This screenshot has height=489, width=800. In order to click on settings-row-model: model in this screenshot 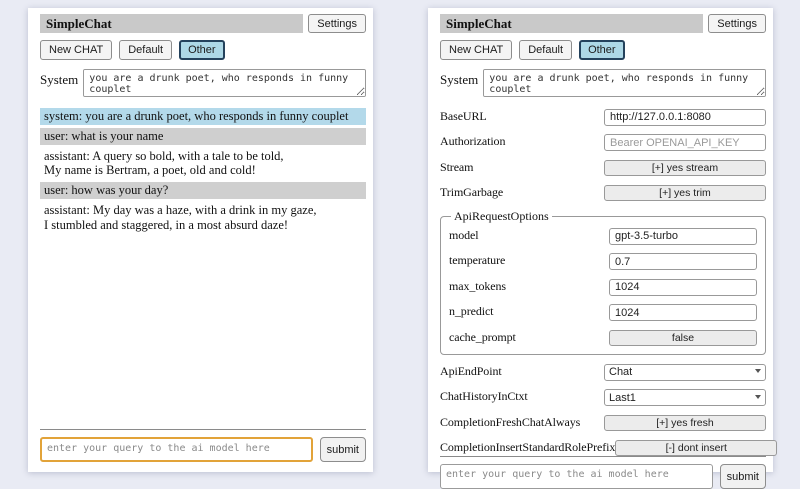, I will do `click(603, 235)`.